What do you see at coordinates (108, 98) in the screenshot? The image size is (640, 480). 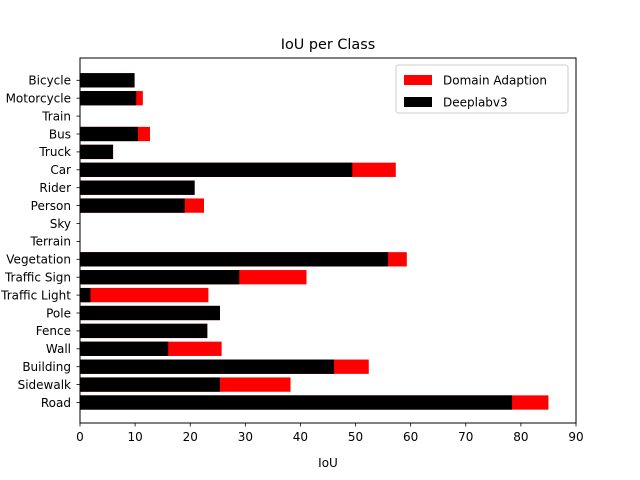 I see `bar-deeplabv3-motorcycle` at bounding box center [108, 98].